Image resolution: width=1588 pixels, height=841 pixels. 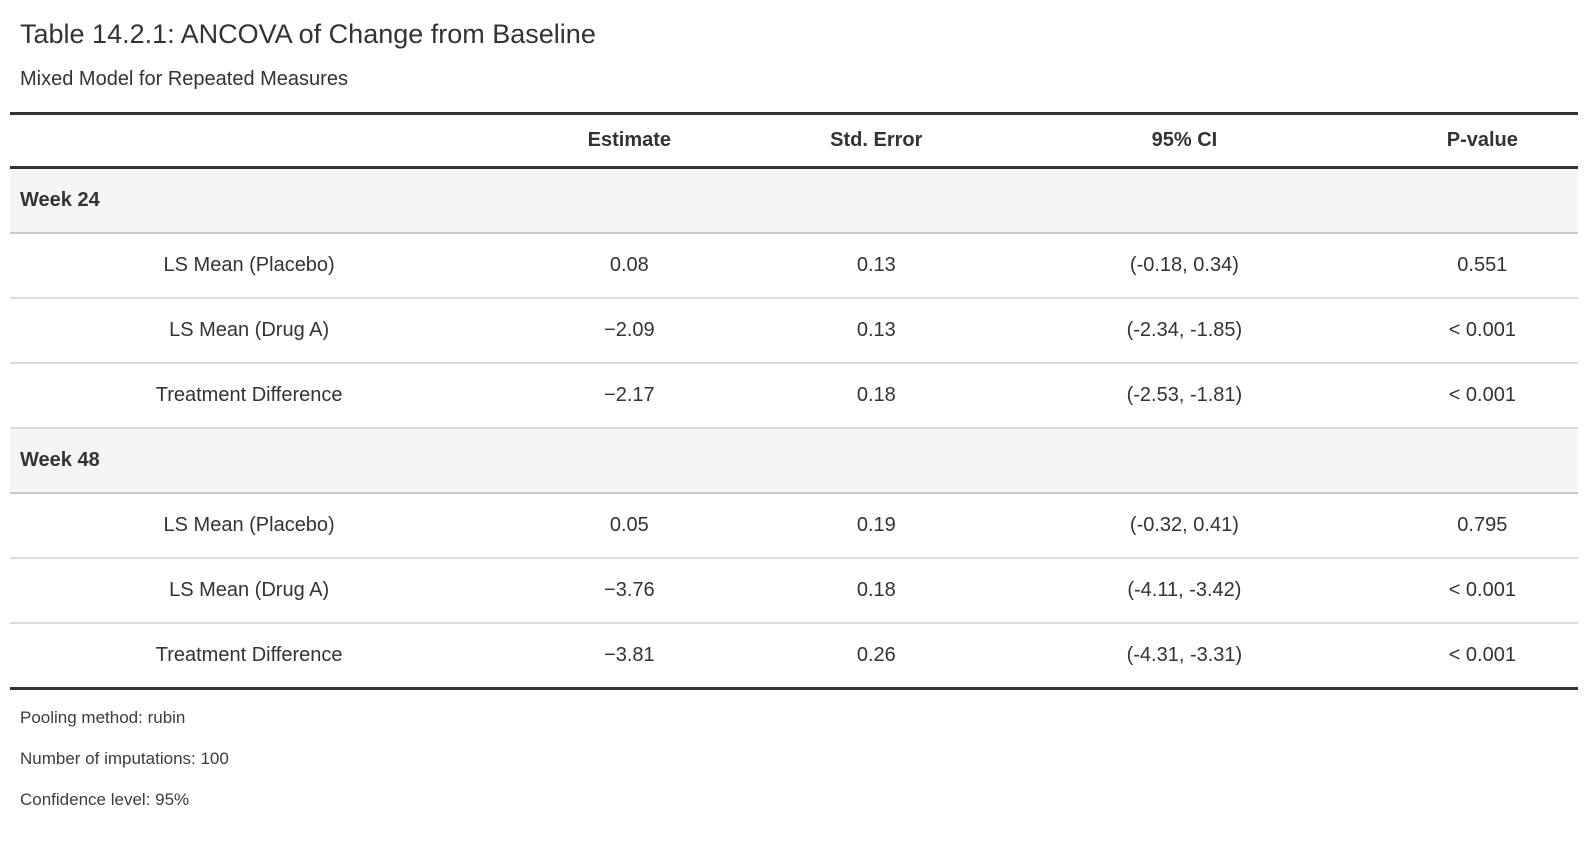 I want to click on group-label: Week 48, so click(x=794, y=461).